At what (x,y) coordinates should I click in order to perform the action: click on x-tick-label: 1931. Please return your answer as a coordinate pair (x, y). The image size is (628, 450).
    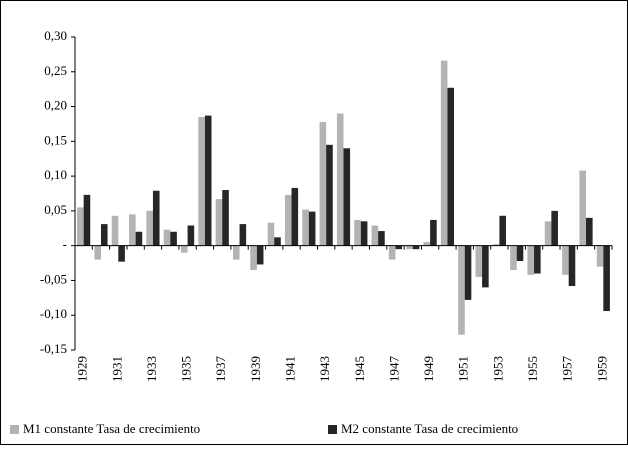
    Looking at the image, I should click on (116, 369).